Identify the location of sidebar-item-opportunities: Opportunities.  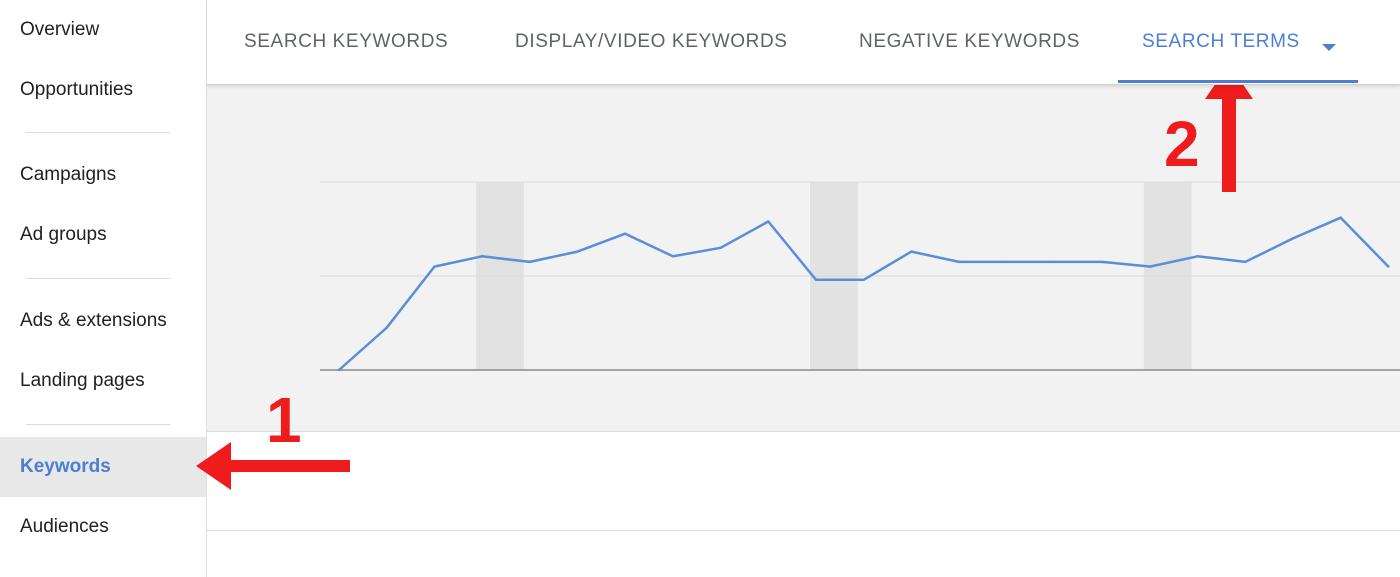
(103, 90).